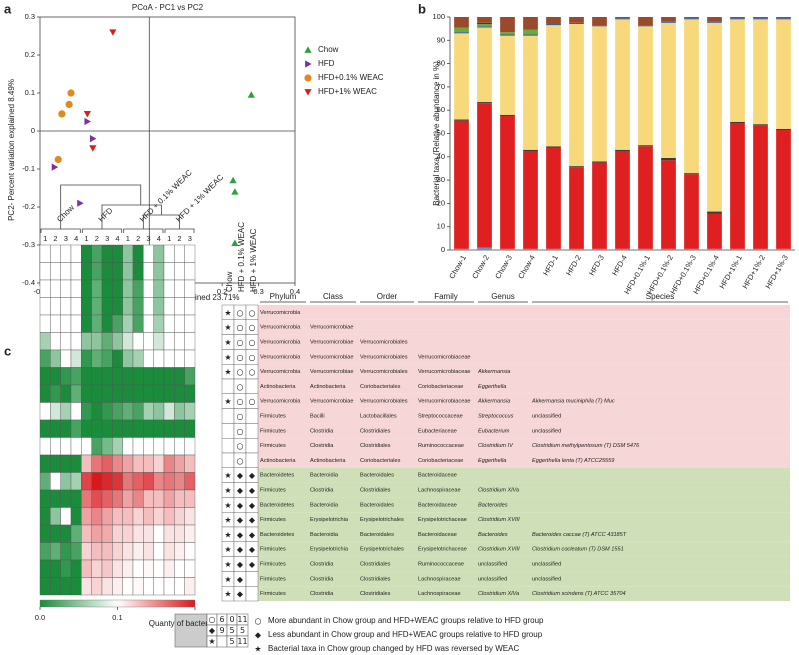 The height and width of the screenshot is (655, 799). What do you see at coordinates (492, 387) in the screenshot?
I see `table-cell: Eggerthella` at bounding box center [492, 387].